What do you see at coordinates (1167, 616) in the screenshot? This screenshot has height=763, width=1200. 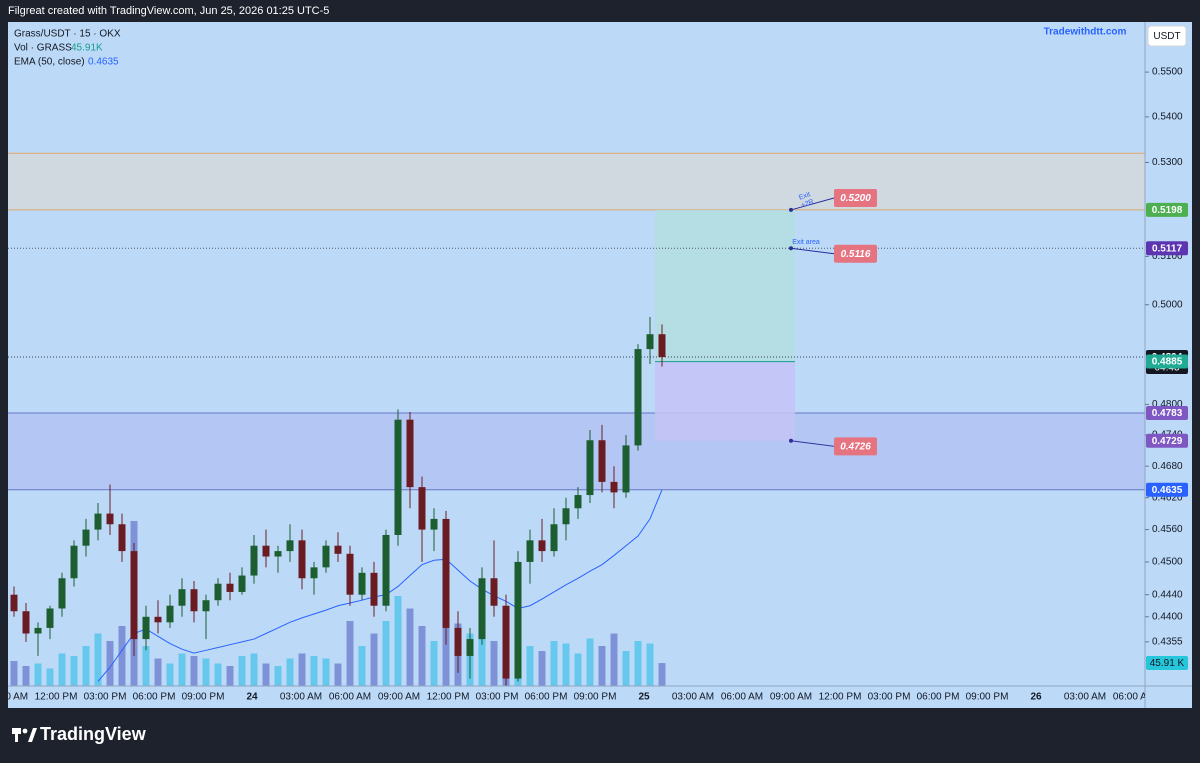 I see `y-tick-label: 0.4400` at bounding box center [1167, 616].